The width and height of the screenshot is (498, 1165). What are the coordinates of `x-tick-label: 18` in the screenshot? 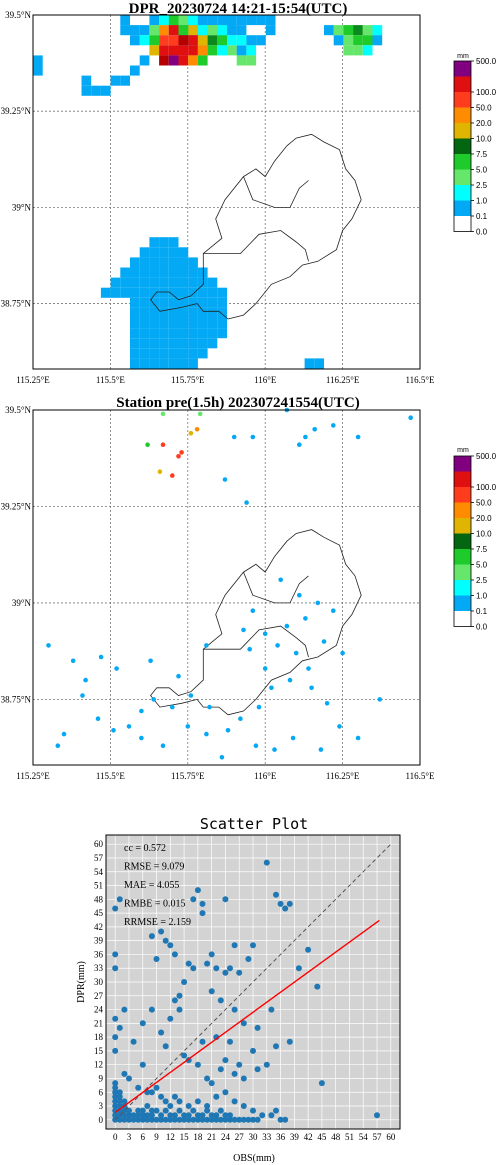 It's located at (198, 1137).